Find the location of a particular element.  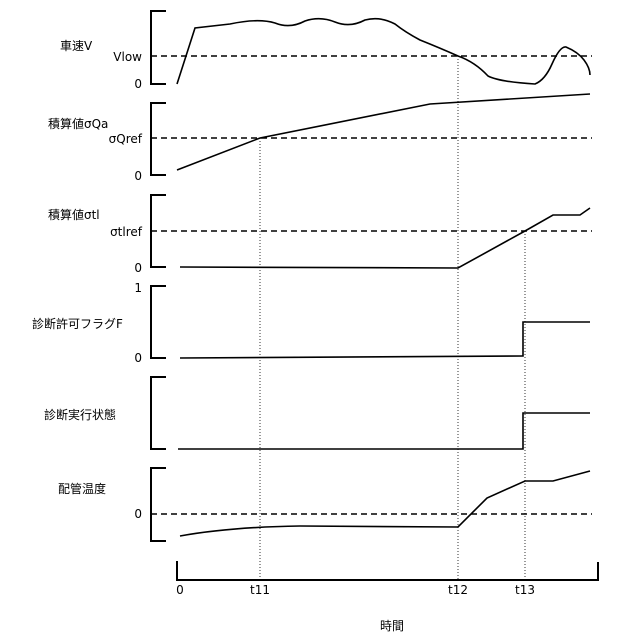

panel-diagnosis-flag: 診断許可フラグF 1 0 is located at coordinates (311, 323).